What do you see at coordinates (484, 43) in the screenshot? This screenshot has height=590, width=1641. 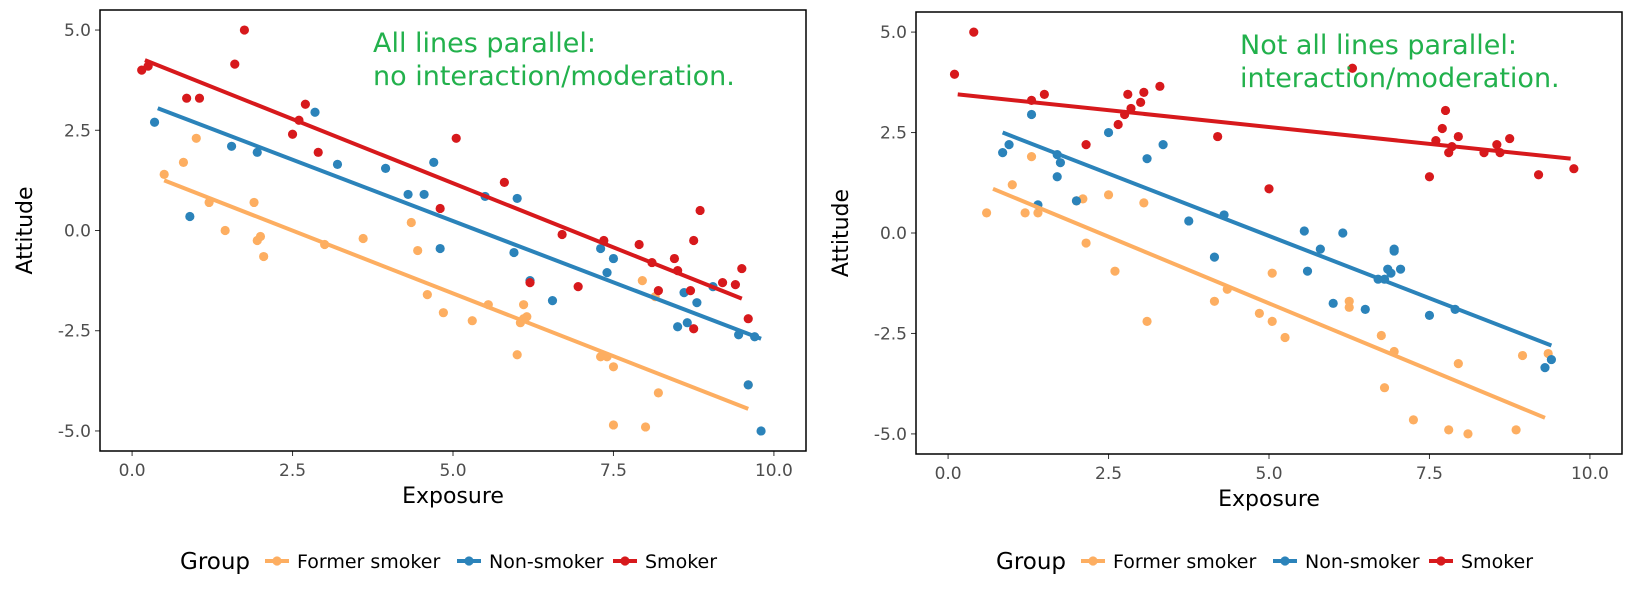 I see `annotation-line: All lines parallel:` at bounding box center [484, 43].